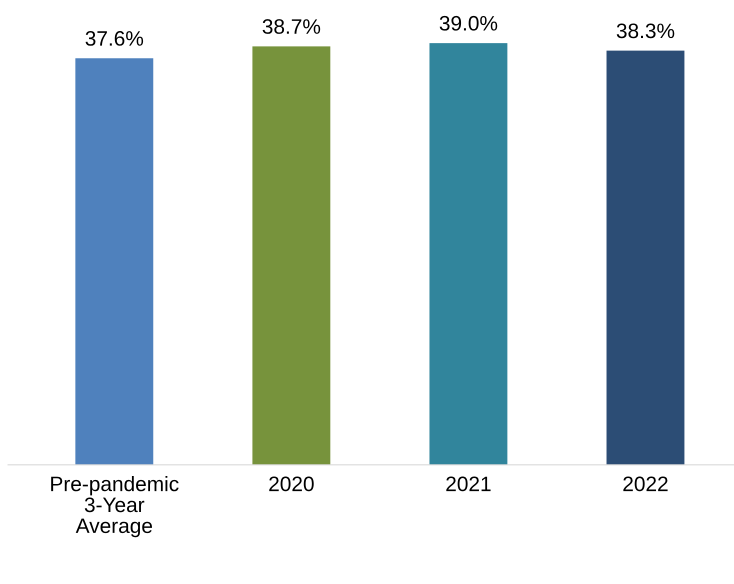  What do you see at coordinates (115, 507) in the screenshot?
I see `x-tick-label: Pre-pandemic 3-Year Average` at bounding box center [115, 507].